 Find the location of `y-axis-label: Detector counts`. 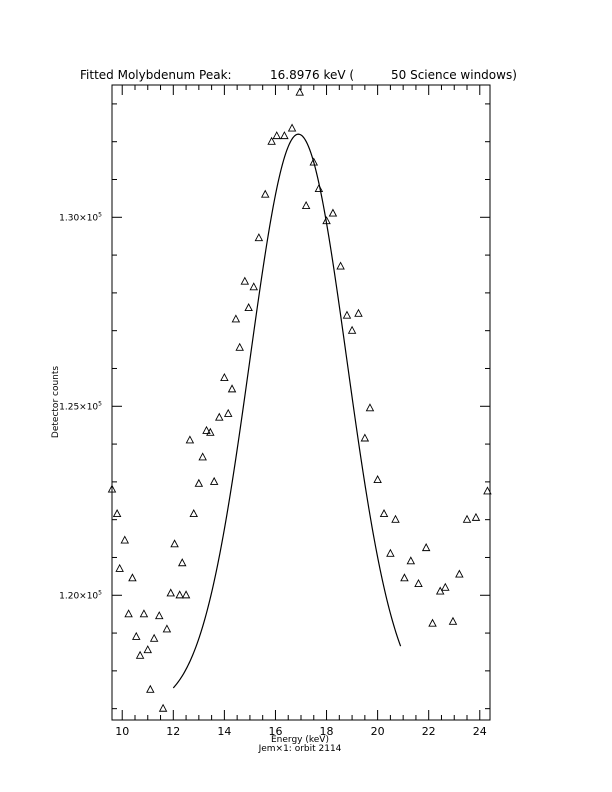

y-axis-label: Detector counts is located at coordinates (56, 402).